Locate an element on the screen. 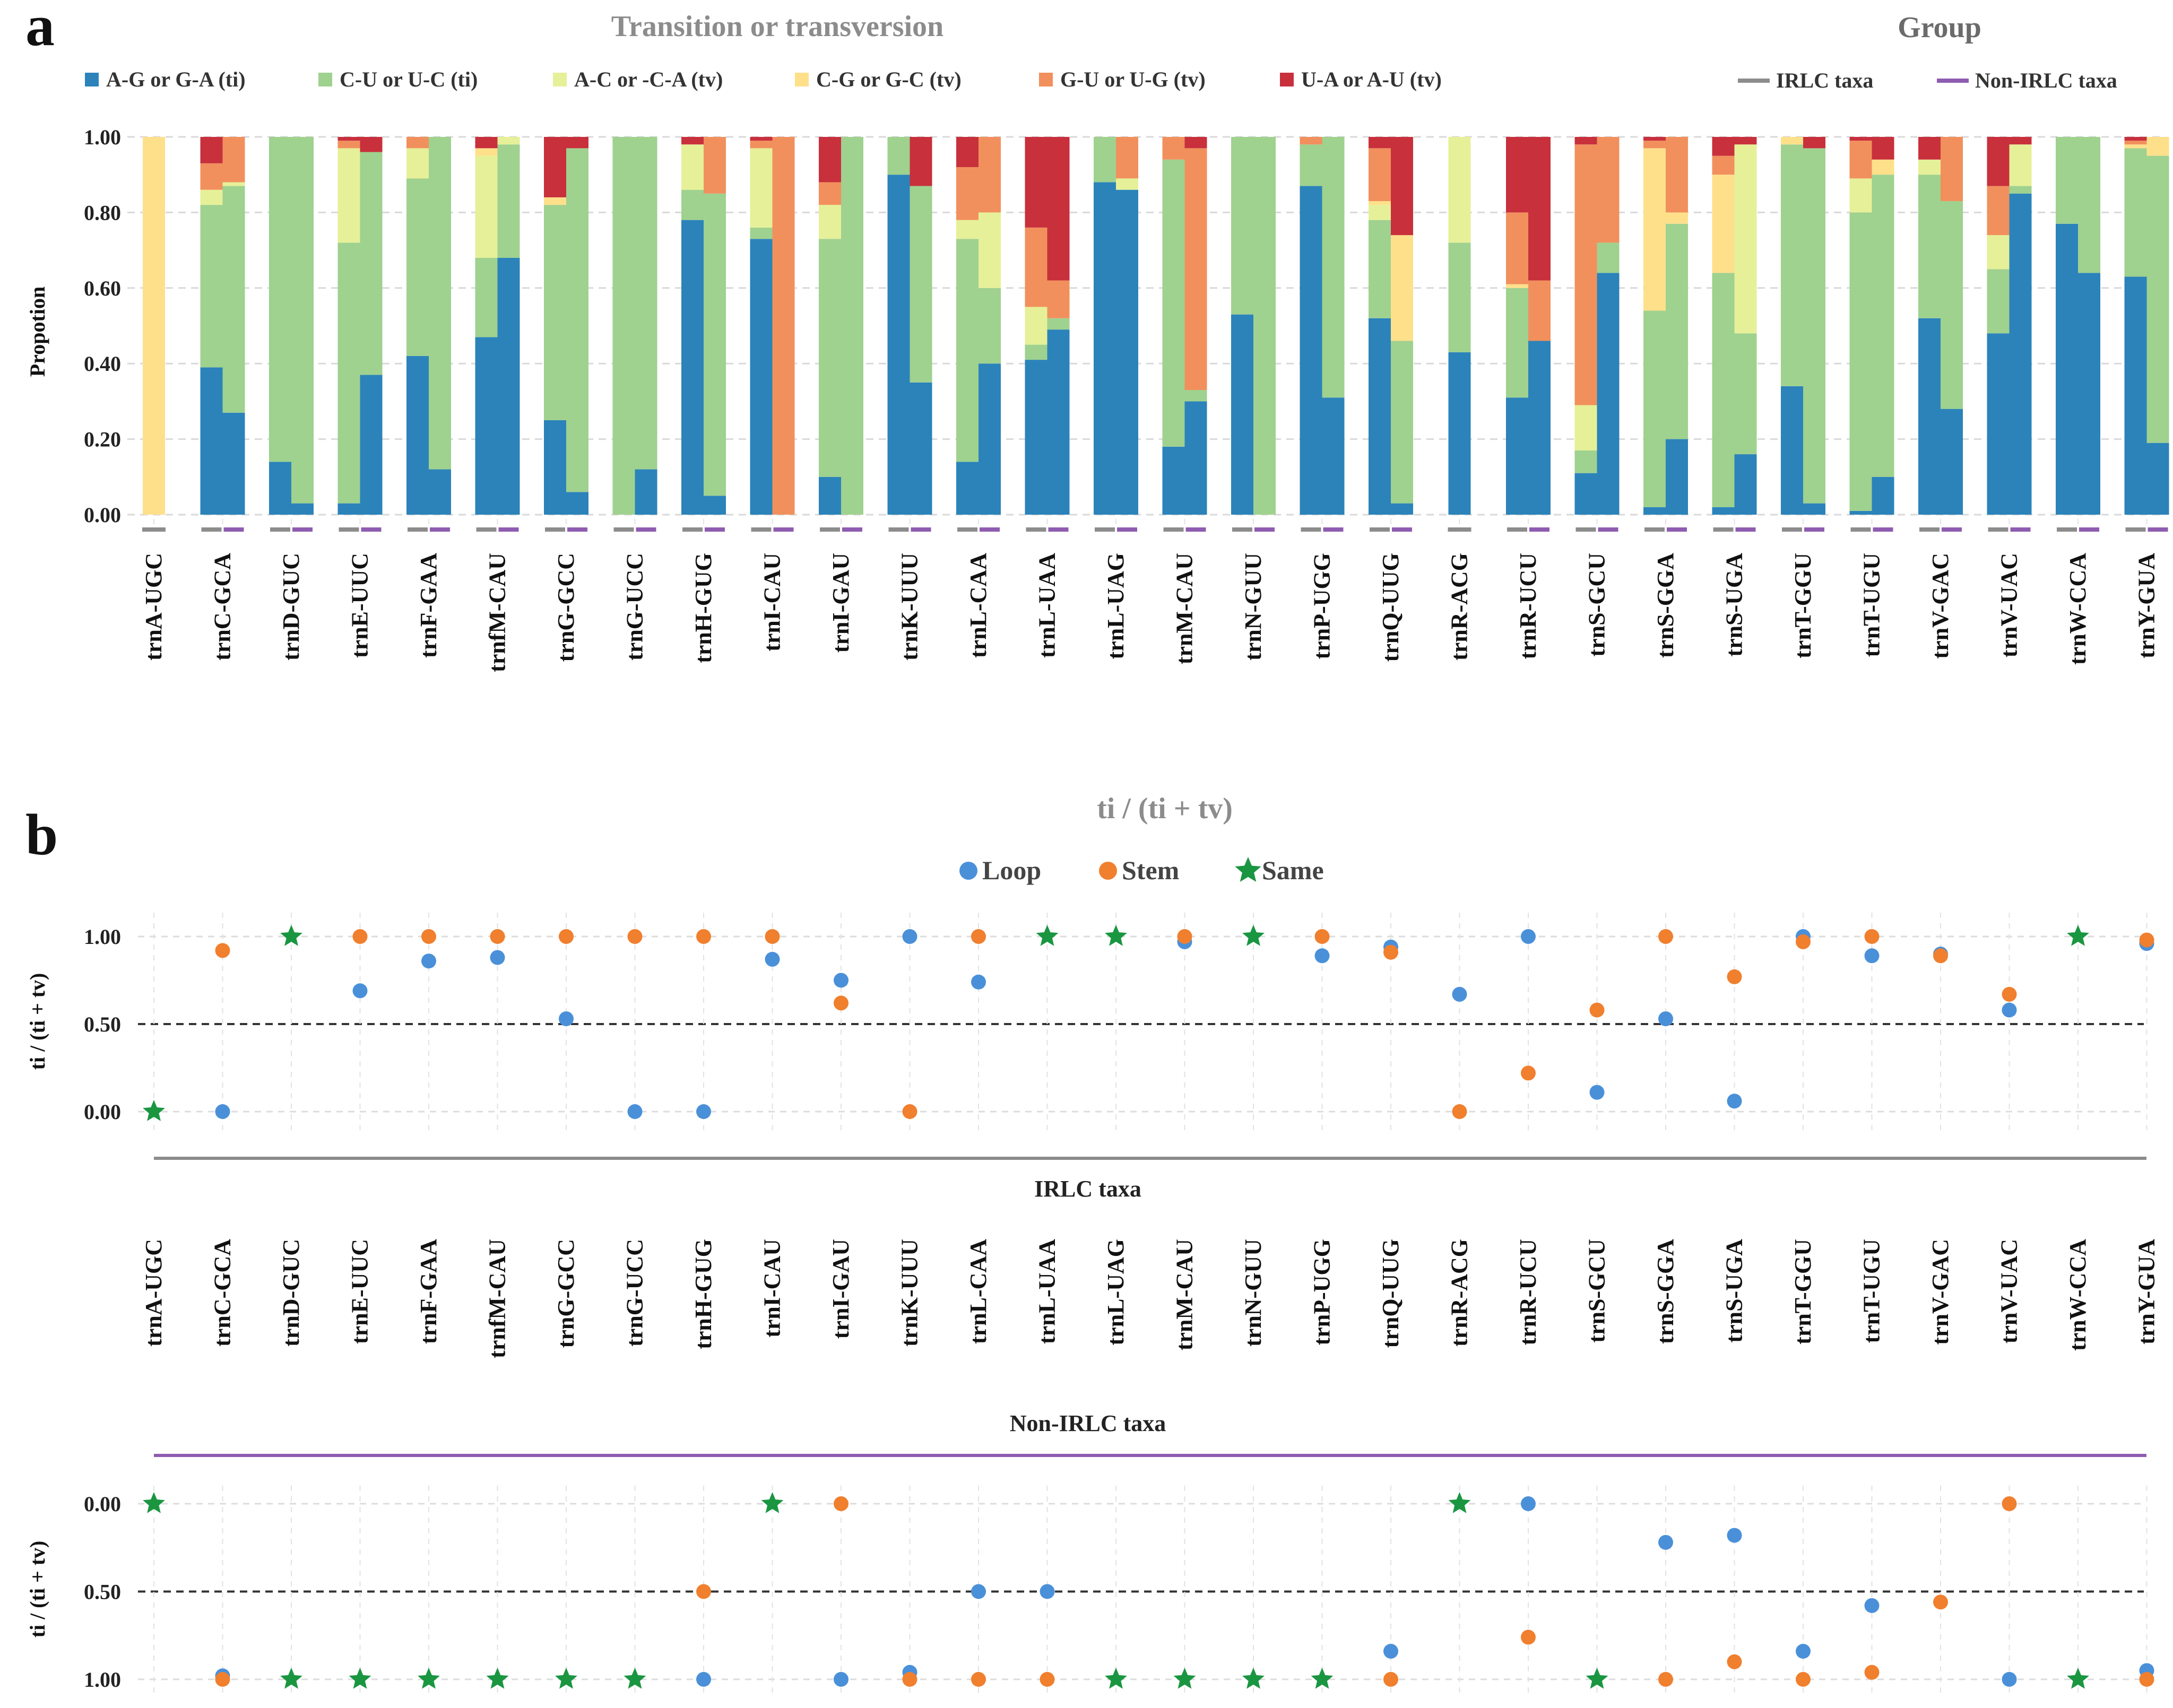 The width and height of the screenshot is (2173, 1708). b-legend-label-1: Stem is located at coordinates (1151, 870).